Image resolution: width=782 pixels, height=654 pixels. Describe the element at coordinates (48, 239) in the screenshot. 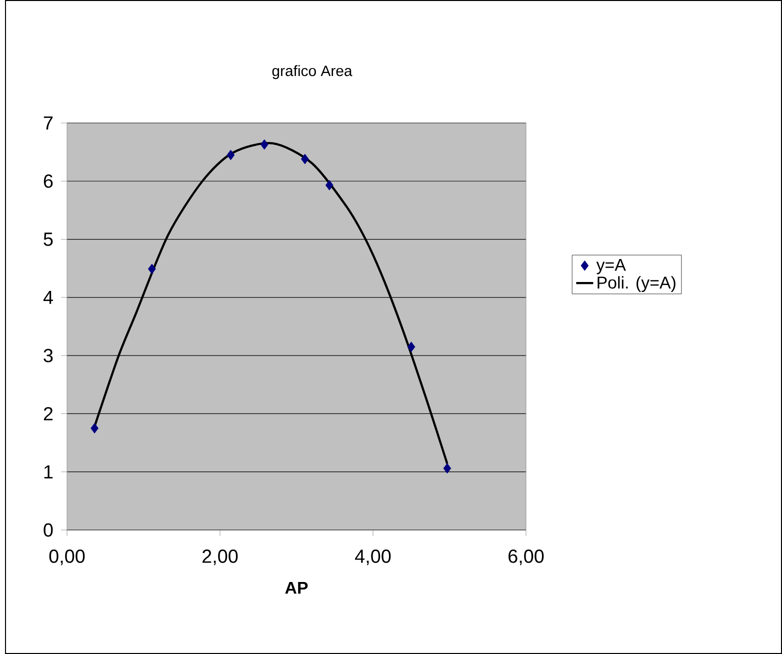

I see `y-tick-label: 5` at that location.